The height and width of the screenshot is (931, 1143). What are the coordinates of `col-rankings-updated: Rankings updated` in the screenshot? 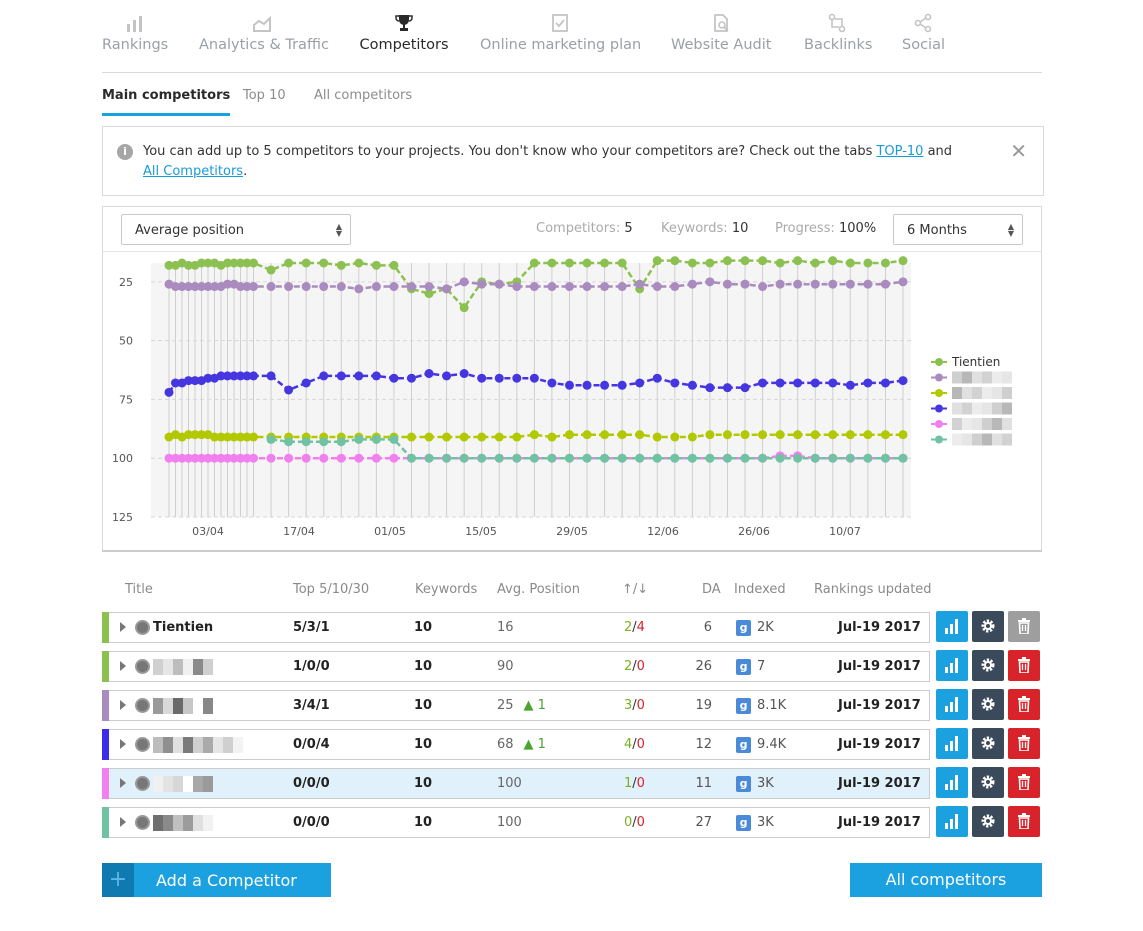 It's located at (873, 589).